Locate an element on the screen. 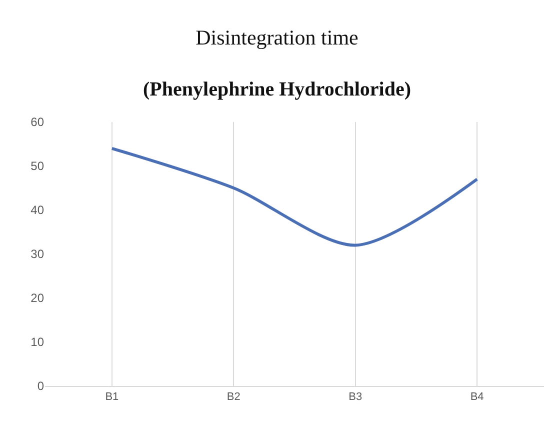  y-tick-label: 60 is located at coordinates (37, 122).